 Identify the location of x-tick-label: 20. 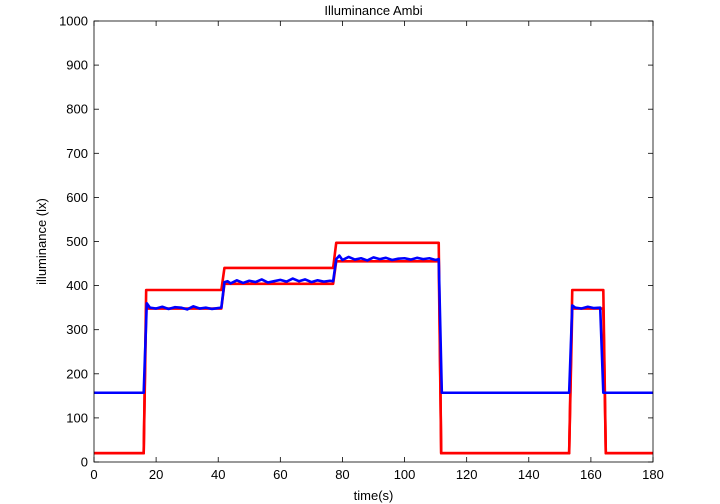
(156, 474).